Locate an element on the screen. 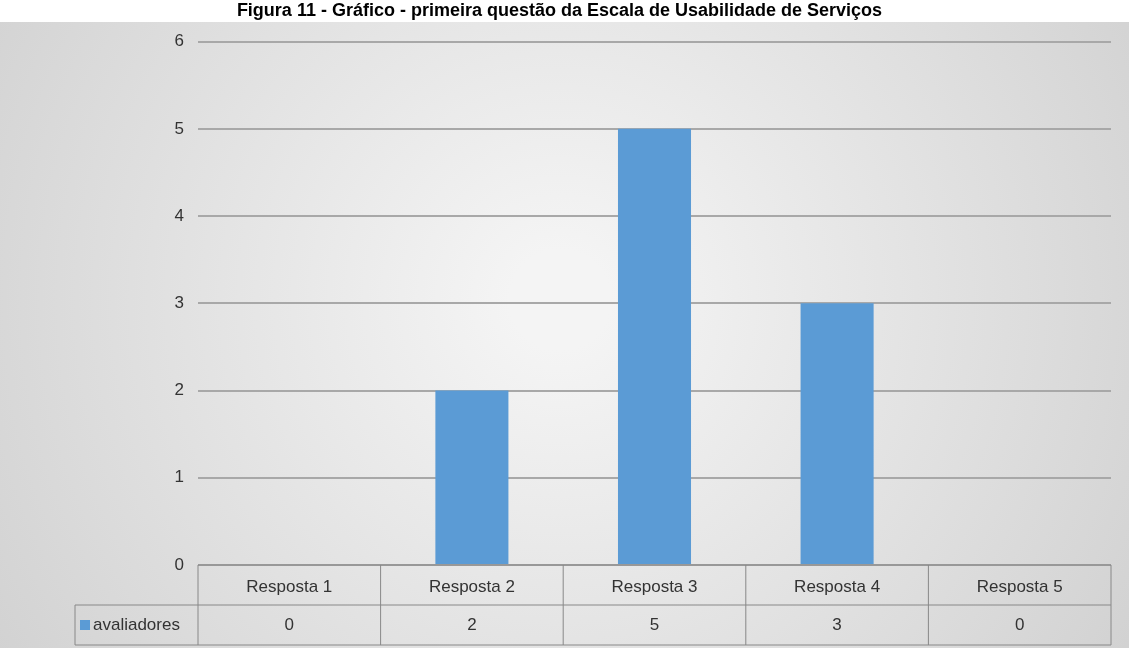 This screenshot has width=1129, height=648. chart-title: Figura 11 - Gráfico - primeira questão da Escala de Usabilidade de Serviços is located at coordinates (559, 10).